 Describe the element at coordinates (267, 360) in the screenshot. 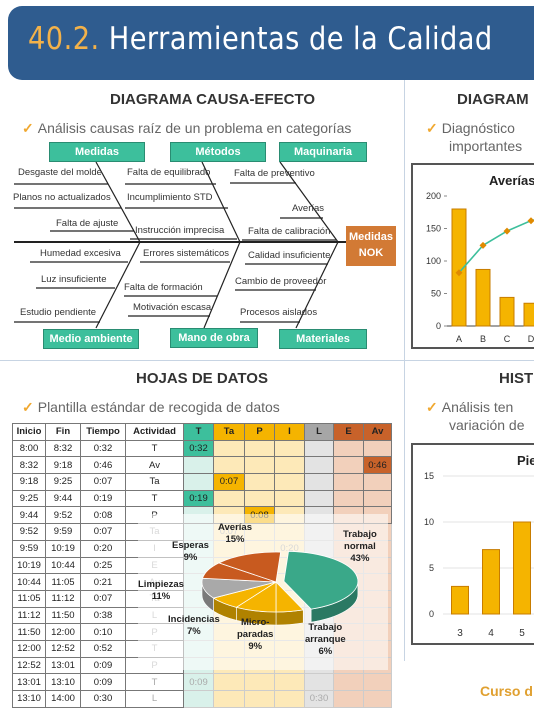

I see `divider-horizontal` at that location.